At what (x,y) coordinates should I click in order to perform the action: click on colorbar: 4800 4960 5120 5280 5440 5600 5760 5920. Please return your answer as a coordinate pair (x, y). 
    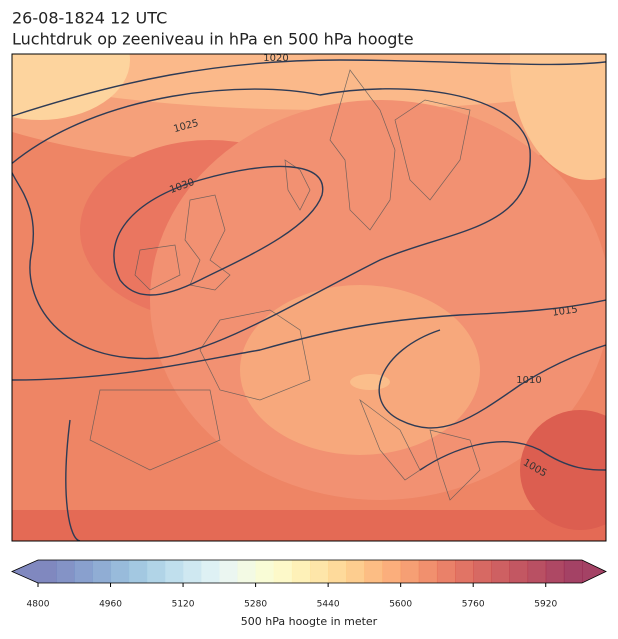
    Looking at the image, I should click on (309, 584).